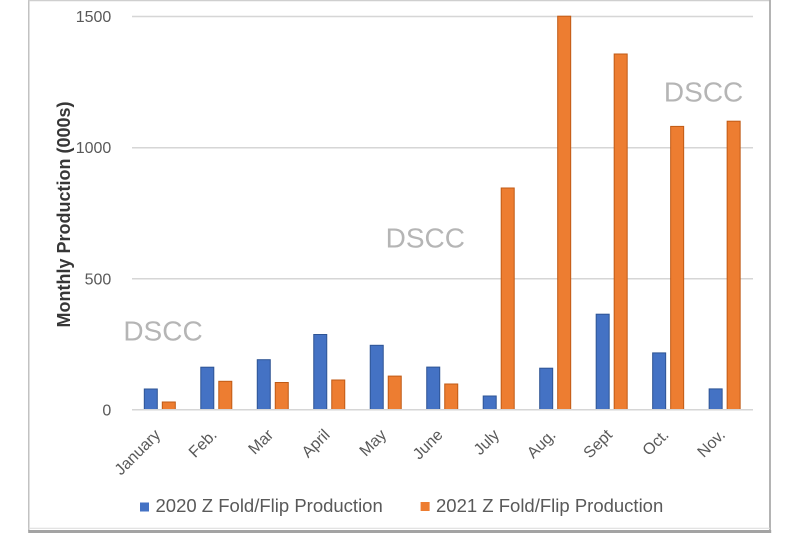  I want to click on svg-text: 0, so click(106, 411).